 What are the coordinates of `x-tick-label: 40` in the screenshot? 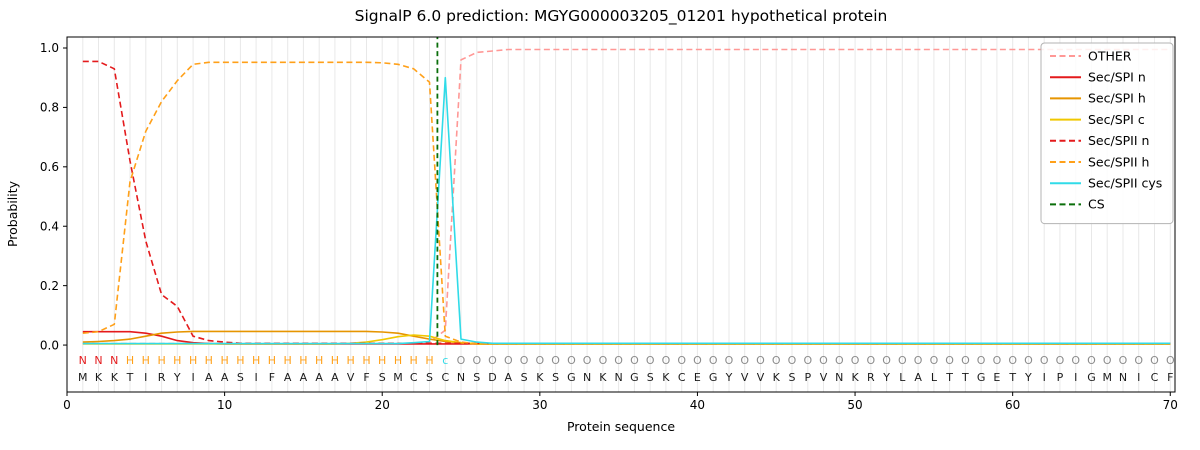 It's located at (697, 405).